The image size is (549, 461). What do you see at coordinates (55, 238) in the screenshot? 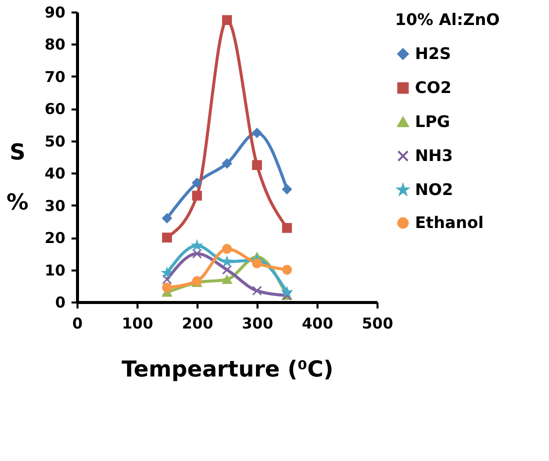
I see `y-tick-label: 20` at bounding box center [55, 238].